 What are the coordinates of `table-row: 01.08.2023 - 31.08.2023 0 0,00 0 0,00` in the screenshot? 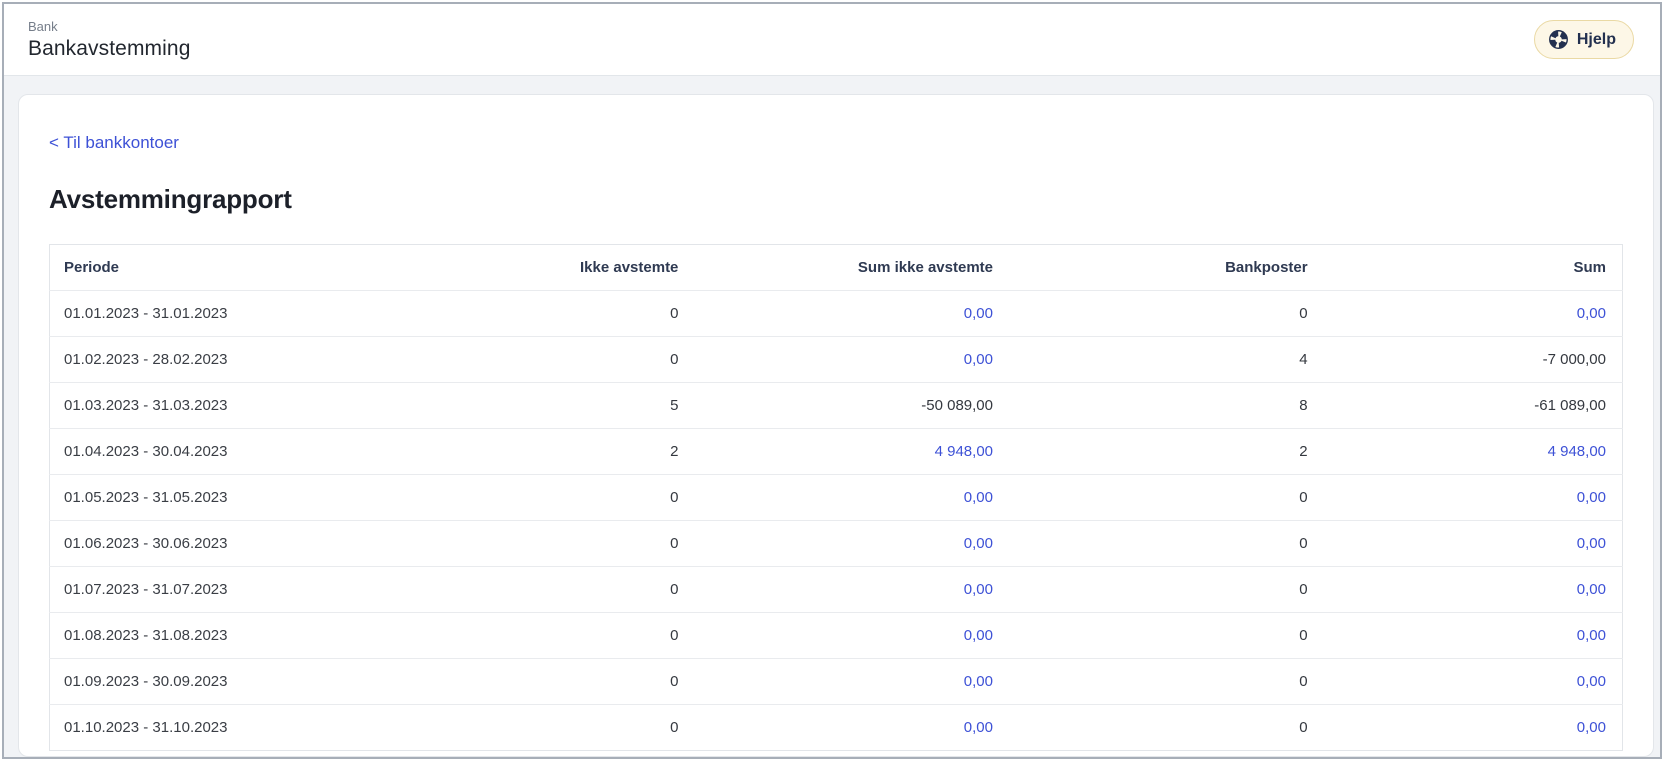 It's located at (836, 635).